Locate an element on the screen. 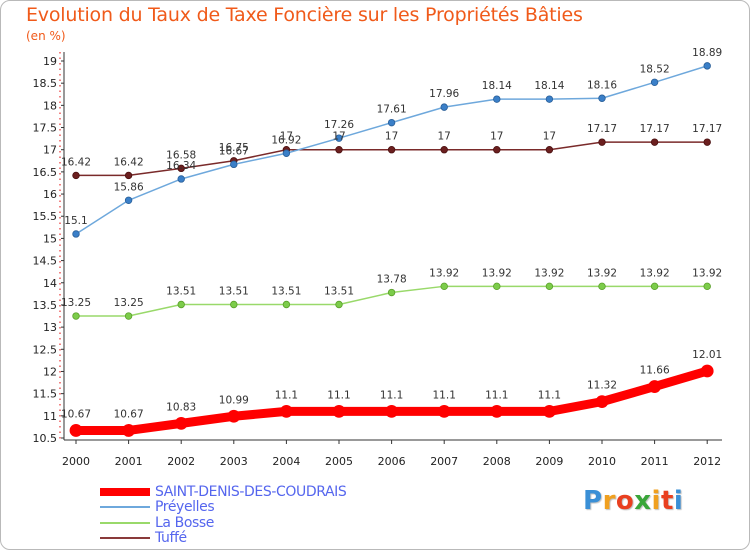 This screenshot has width=750, height=550. data-label: 13.78 is located at coordinates (392, 280).